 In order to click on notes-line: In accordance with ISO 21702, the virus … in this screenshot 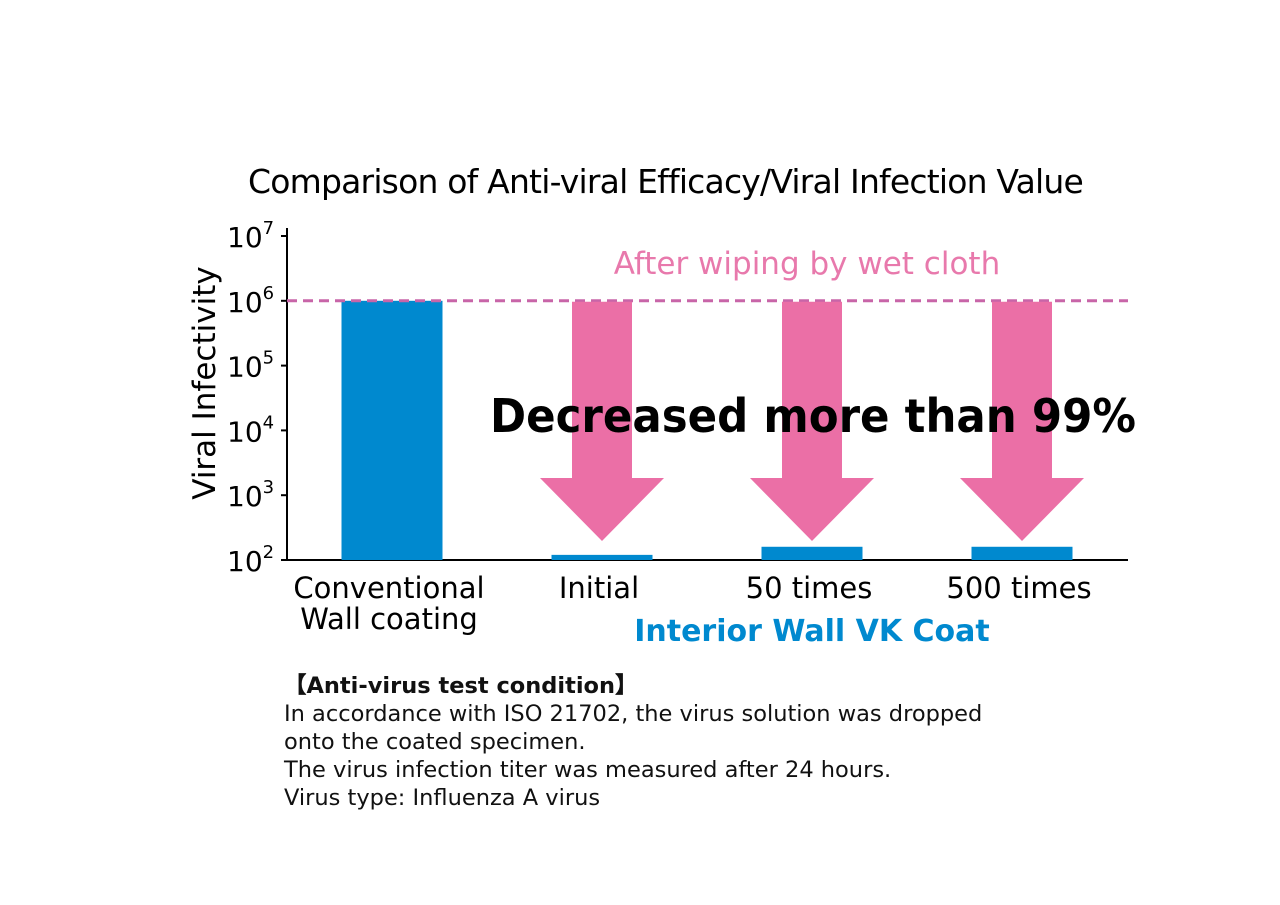, I will do `click(633, 714)`.